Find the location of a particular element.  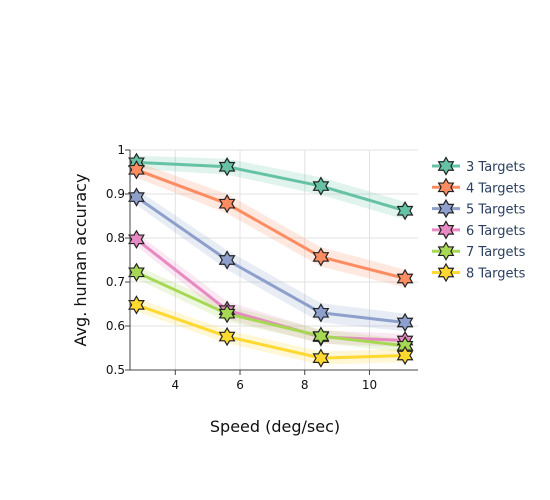

legend-item: 6 Targets is located at coordinates (479, 230).